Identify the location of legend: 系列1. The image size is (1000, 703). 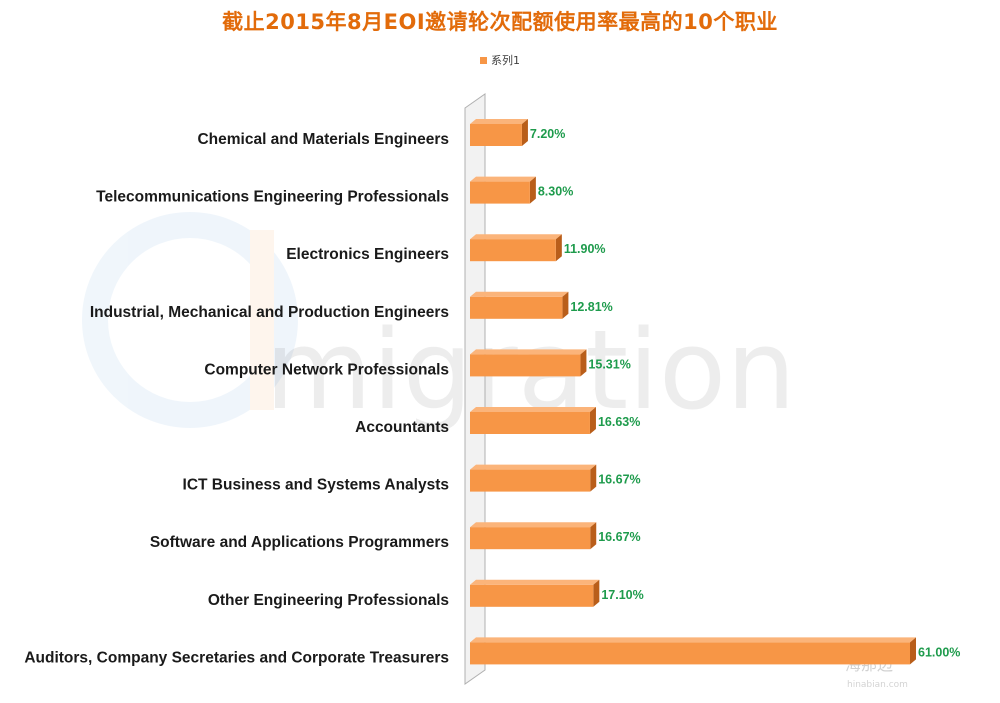
(500, 60).